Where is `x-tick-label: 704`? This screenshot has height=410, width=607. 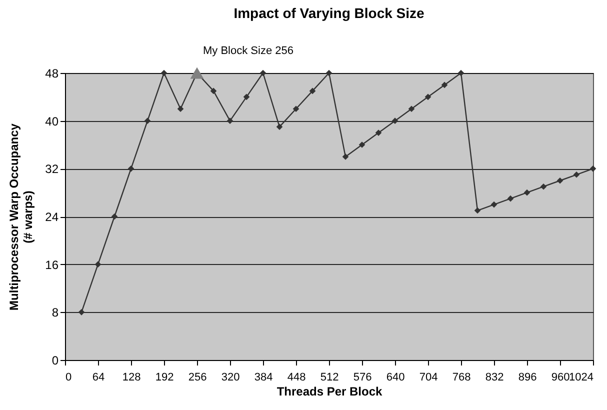 x-tick-label: 704 is located at coordinates (428, 378).